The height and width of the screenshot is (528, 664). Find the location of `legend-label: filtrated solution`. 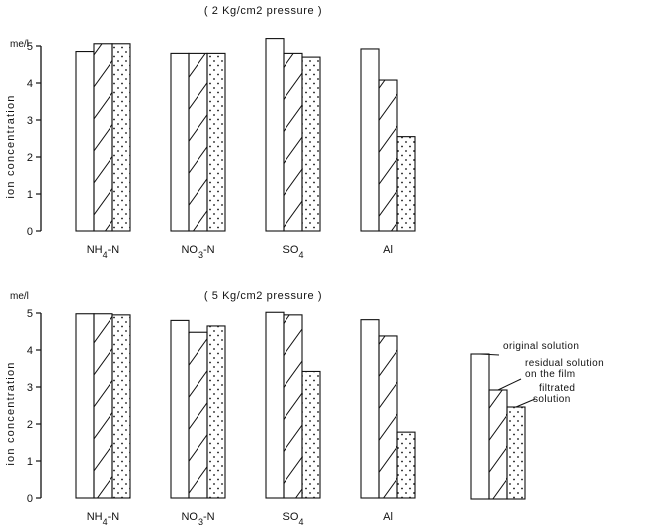

legend-label: filtrated solution is located at coordinates (554, 394).